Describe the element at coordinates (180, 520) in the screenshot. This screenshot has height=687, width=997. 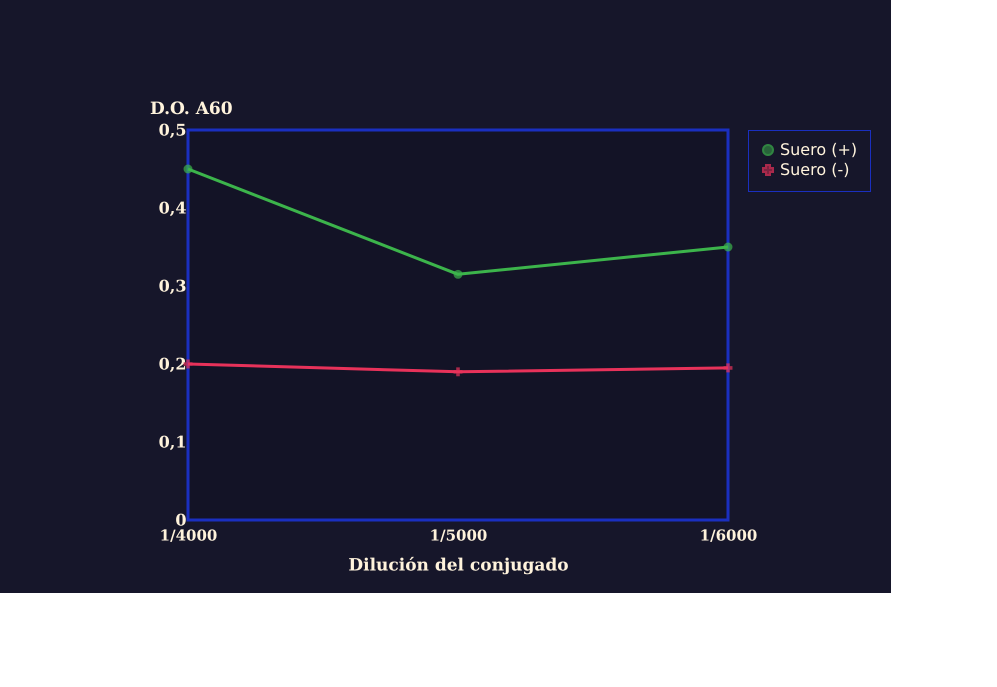
I see `y-tick-label: 0` at that location.